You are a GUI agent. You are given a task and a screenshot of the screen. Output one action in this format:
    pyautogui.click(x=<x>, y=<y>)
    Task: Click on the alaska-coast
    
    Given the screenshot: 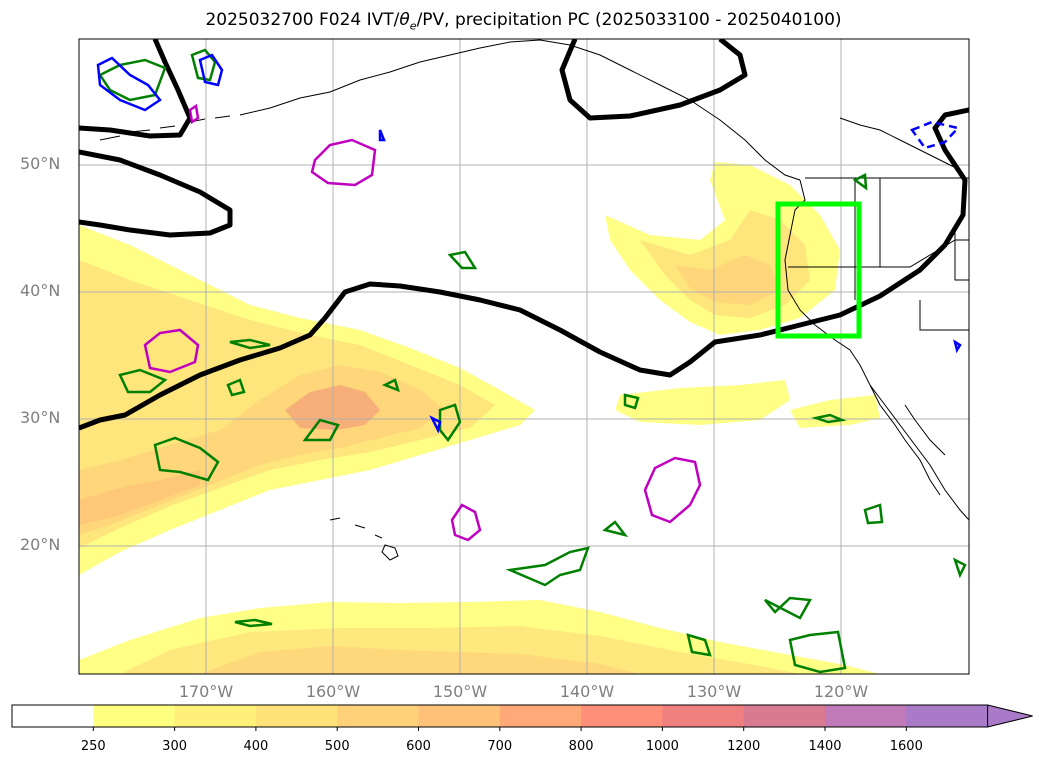 What is the action you would take?
    pyautogui.click(x=520, y=110)
    